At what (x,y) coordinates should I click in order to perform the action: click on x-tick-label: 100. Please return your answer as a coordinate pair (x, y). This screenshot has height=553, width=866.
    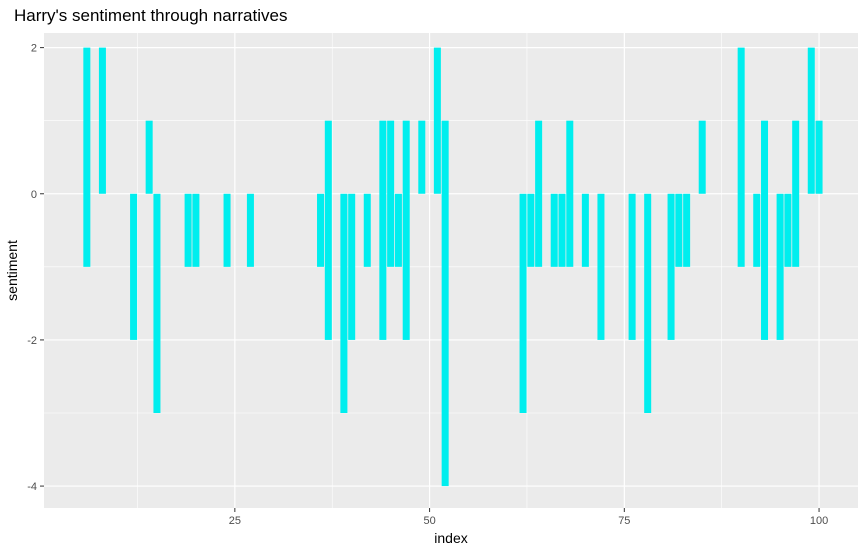
    Looking at the image, I should click on (819, 521).